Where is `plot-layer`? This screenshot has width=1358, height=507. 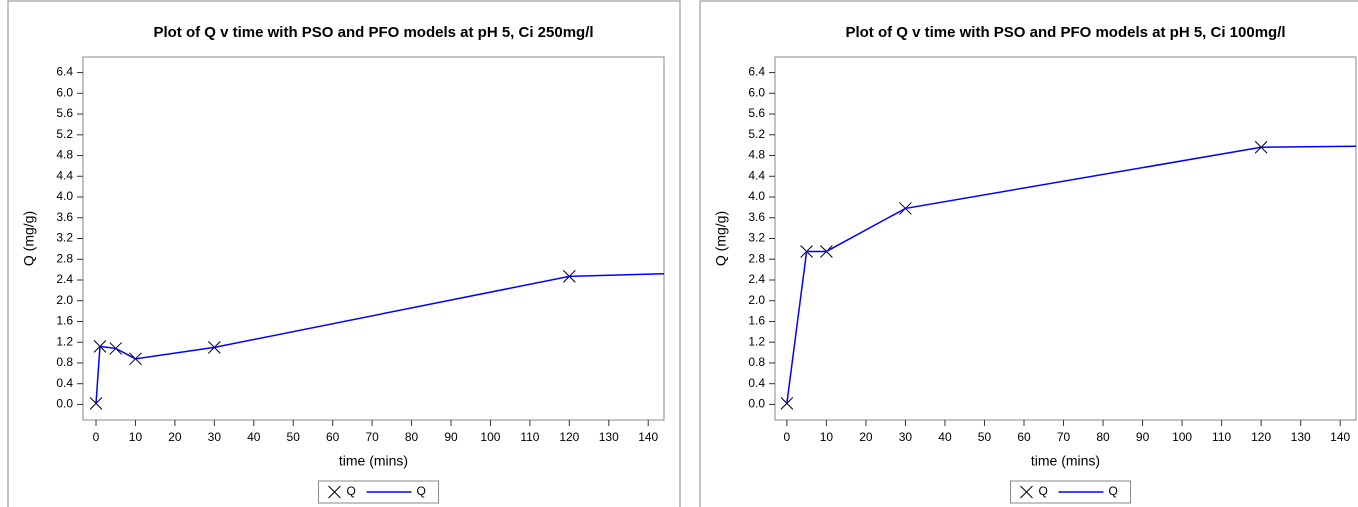
plot-layer is located at coordinates (376, 340).